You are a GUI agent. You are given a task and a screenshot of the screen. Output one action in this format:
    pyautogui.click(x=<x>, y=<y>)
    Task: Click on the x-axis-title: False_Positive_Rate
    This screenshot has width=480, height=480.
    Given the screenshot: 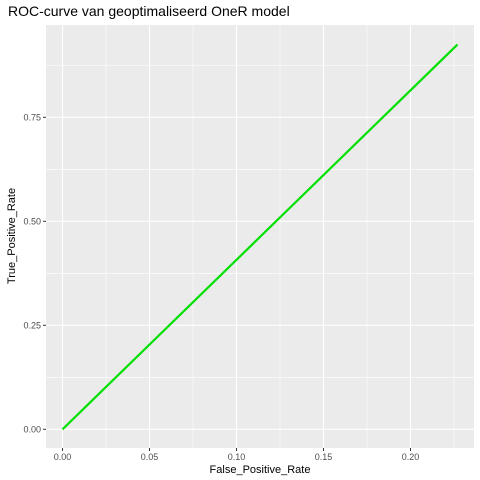 What is the action you would take?
    pyautogui.click(x=260, y=470)
    